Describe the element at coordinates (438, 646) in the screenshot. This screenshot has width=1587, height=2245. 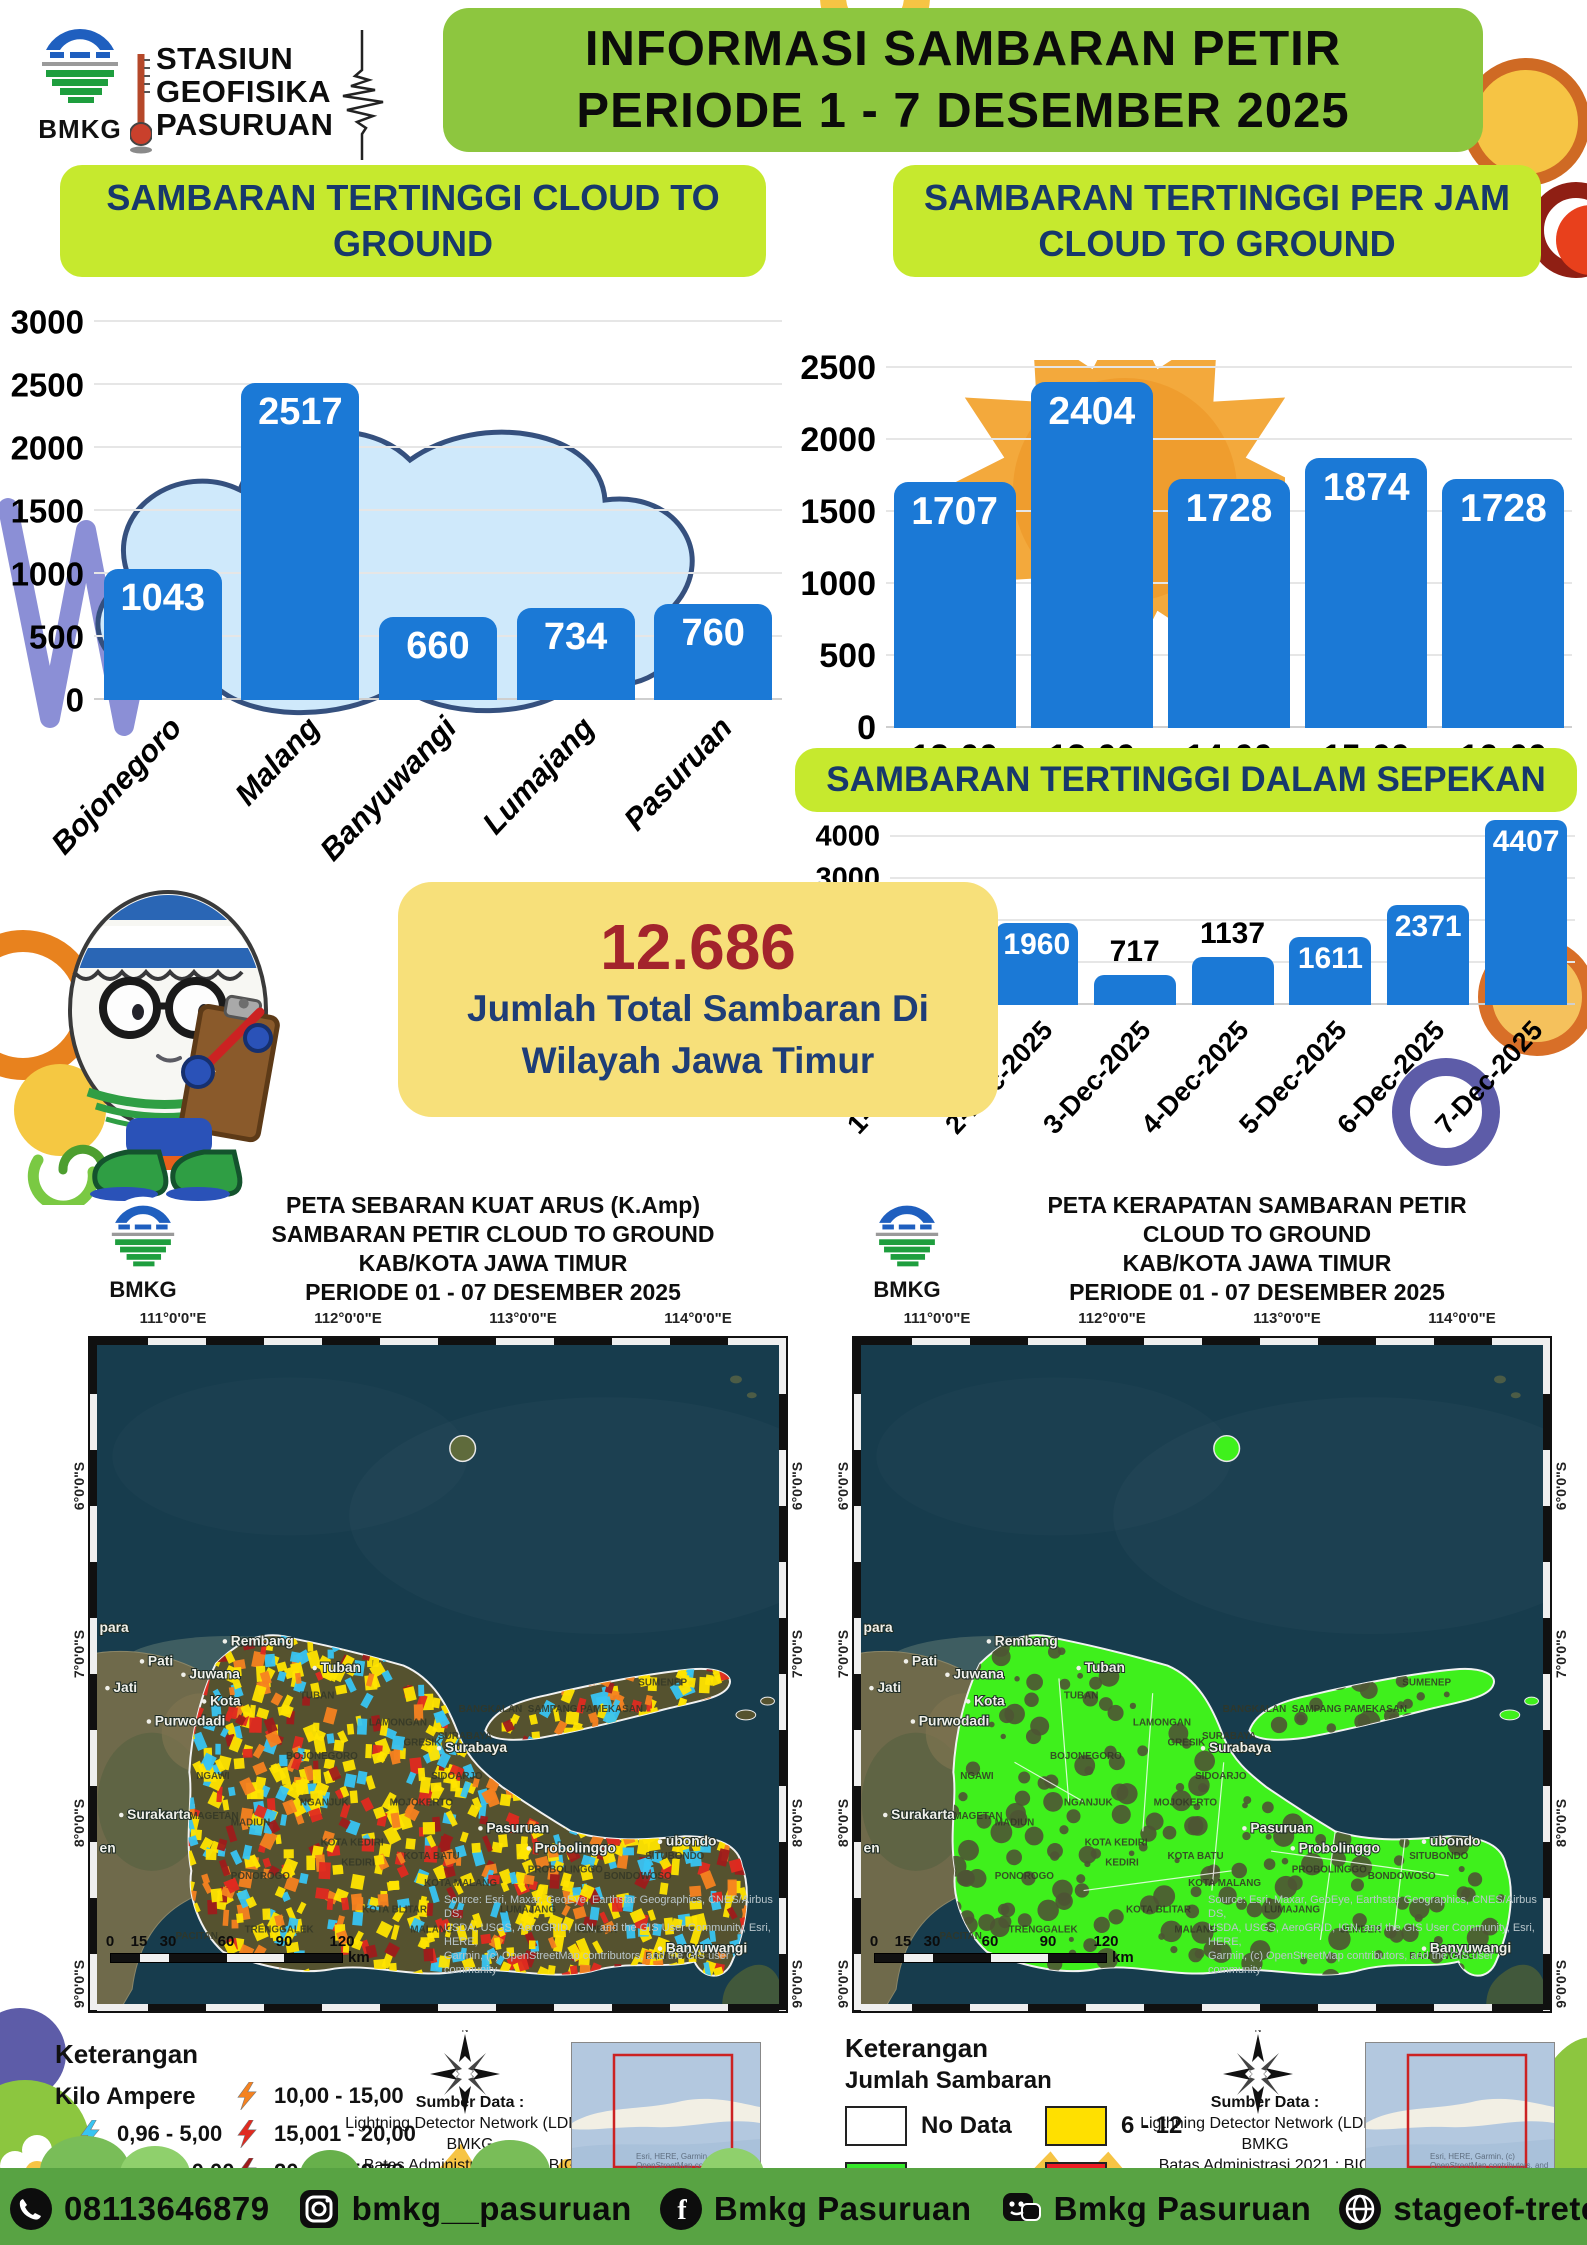
I see `bar-value-label: 660` at that location.